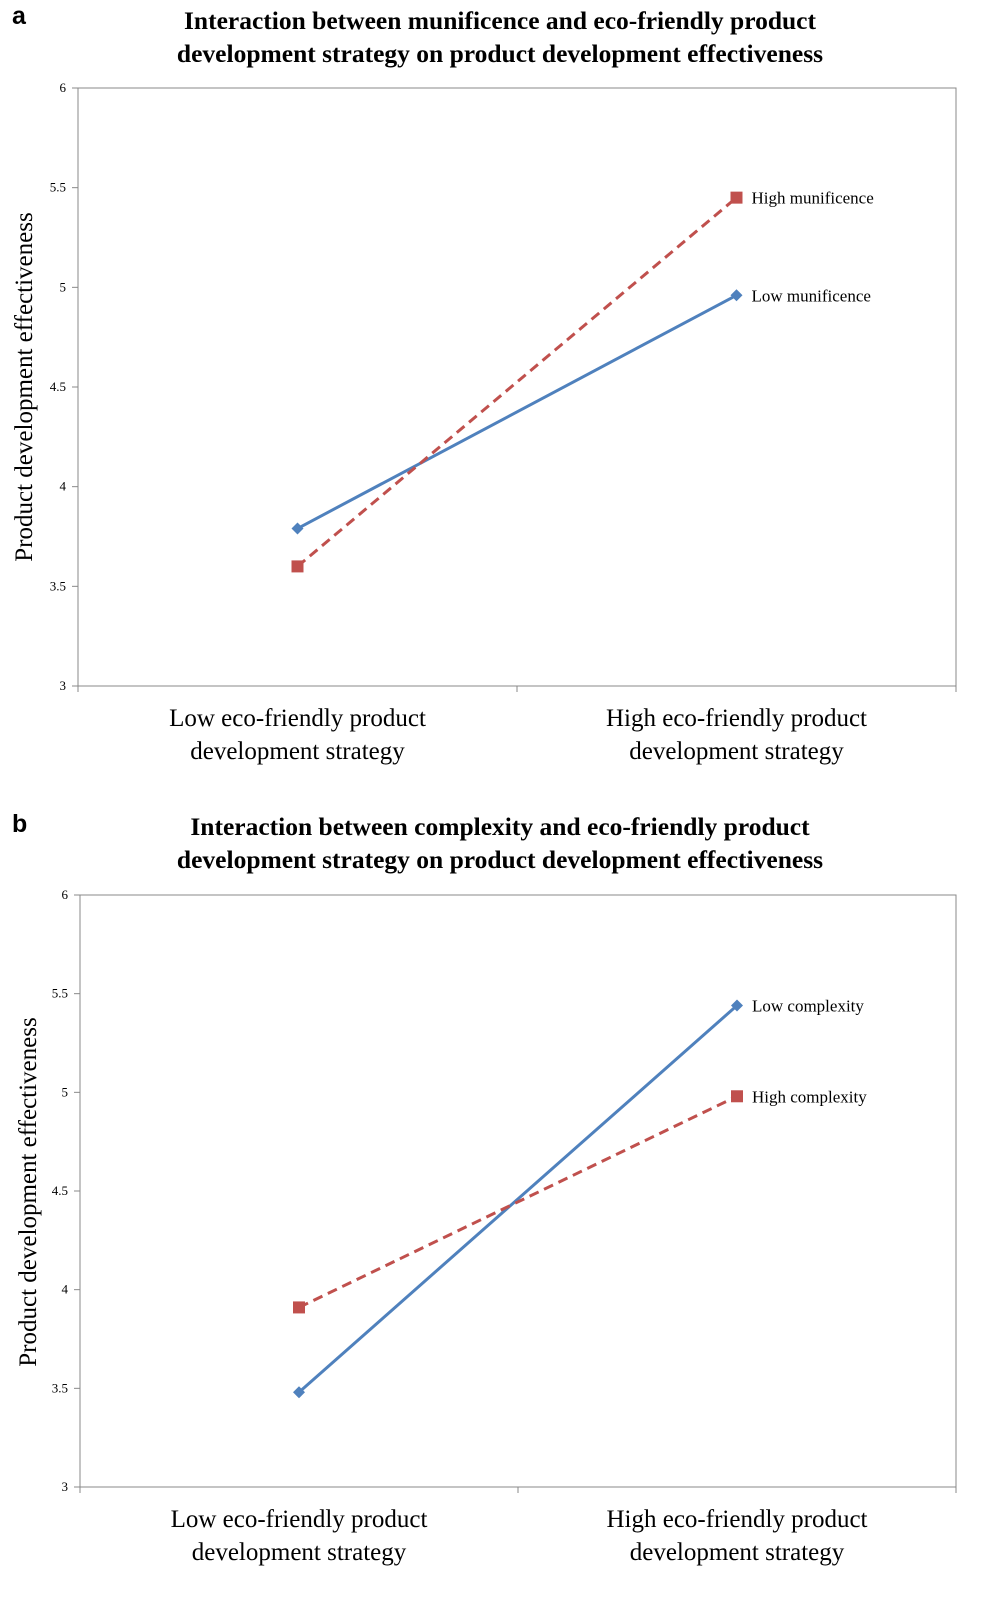  What do you see at coordinates (811, 295) in the screenshot?
I see `series-label: Low munificence` at bounding box center [811, 295].